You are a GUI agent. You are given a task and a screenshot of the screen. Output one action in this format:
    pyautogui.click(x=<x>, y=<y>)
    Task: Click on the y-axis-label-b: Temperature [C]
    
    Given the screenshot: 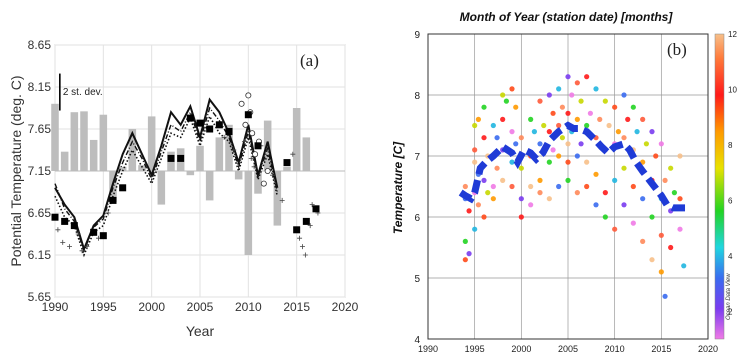 What is the action you would take?
    pyautogui.click(x=398, y=187)
    